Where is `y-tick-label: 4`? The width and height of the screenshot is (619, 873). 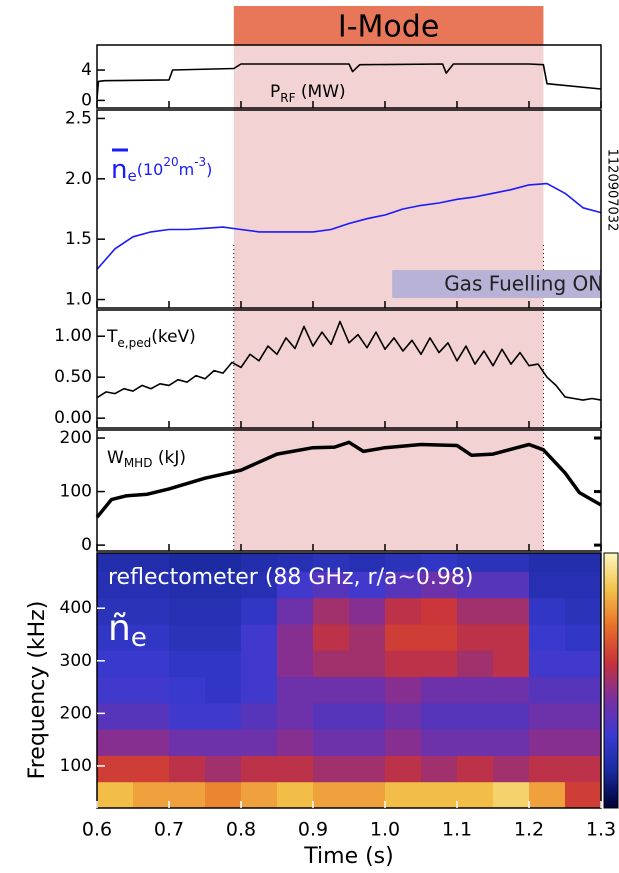 y-tick-label: 4 is located at coordinates (86, 70).